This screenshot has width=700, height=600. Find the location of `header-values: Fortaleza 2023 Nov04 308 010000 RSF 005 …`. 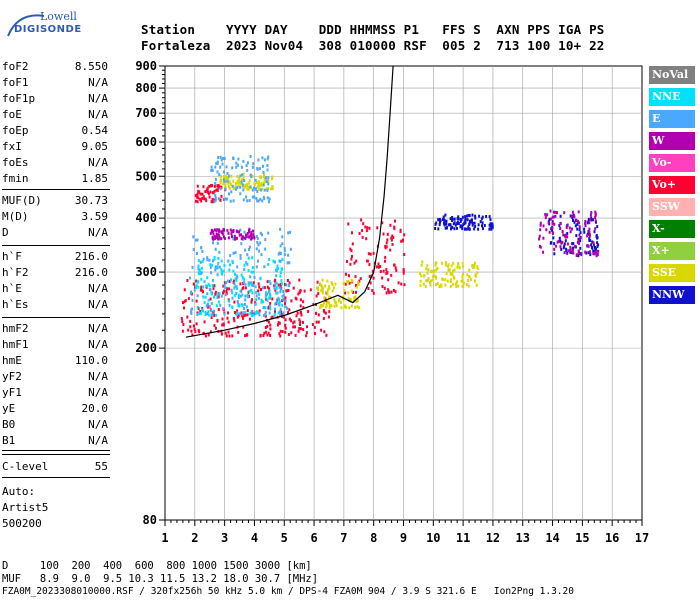

header-values: Fortaleza 2023 Nov04 308 010000 RSF 005 … is located at coordinates (373, 45).